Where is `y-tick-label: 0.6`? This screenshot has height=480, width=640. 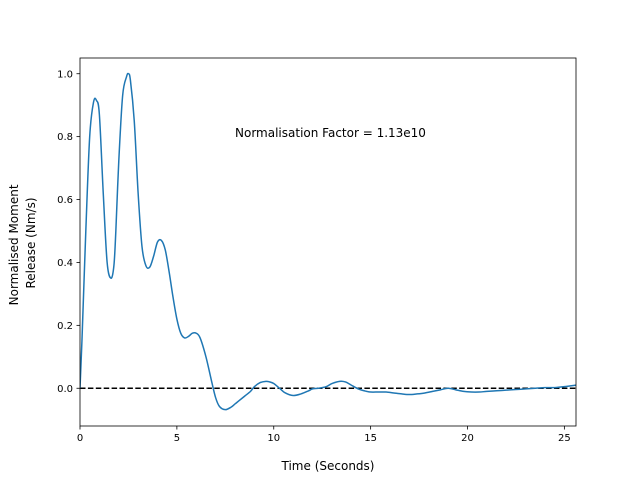 y-tick-label: 0.6 is located at coordinates (65, 200).